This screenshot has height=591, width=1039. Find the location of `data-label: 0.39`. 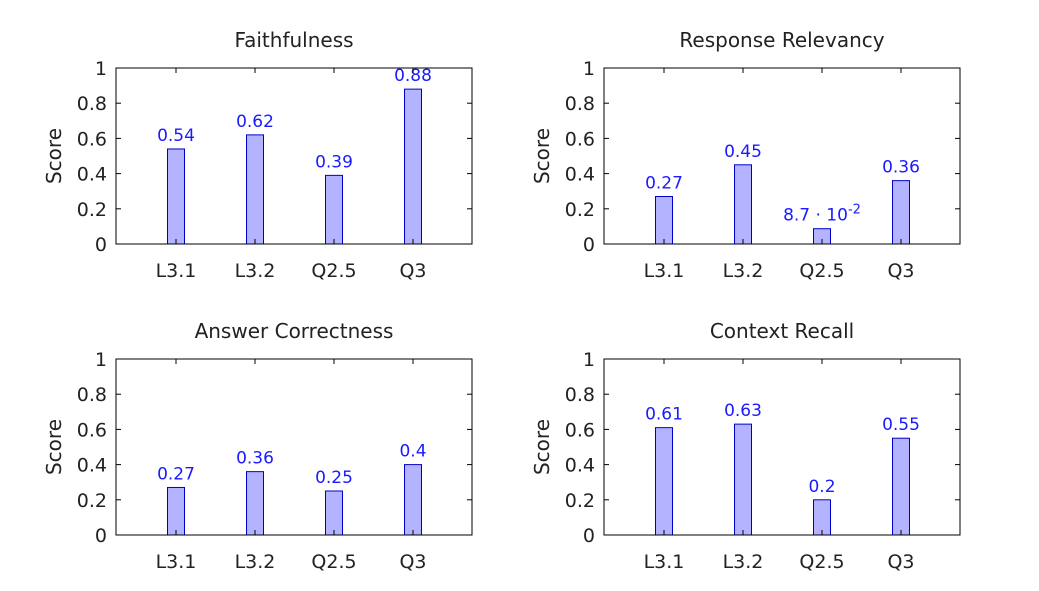

data-label: 0.39 is located at coordinates (334, 162).